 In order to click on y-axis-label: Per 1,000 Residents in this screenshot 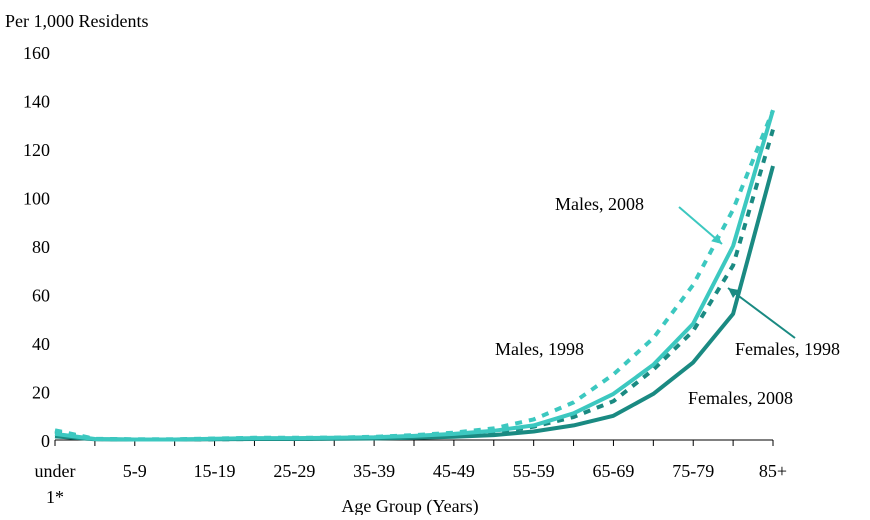, I will do `click(77, 21)`.